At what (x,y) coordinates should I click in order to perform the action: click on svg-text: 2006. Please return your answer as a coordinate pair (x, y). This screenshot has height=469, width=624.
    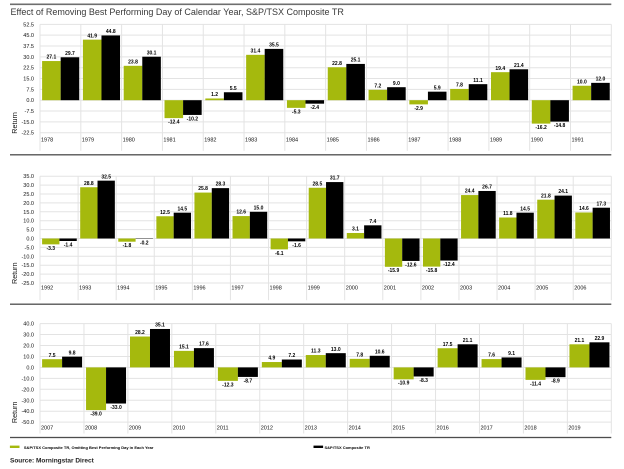
    Looking at the image, I should click on (580, 288).